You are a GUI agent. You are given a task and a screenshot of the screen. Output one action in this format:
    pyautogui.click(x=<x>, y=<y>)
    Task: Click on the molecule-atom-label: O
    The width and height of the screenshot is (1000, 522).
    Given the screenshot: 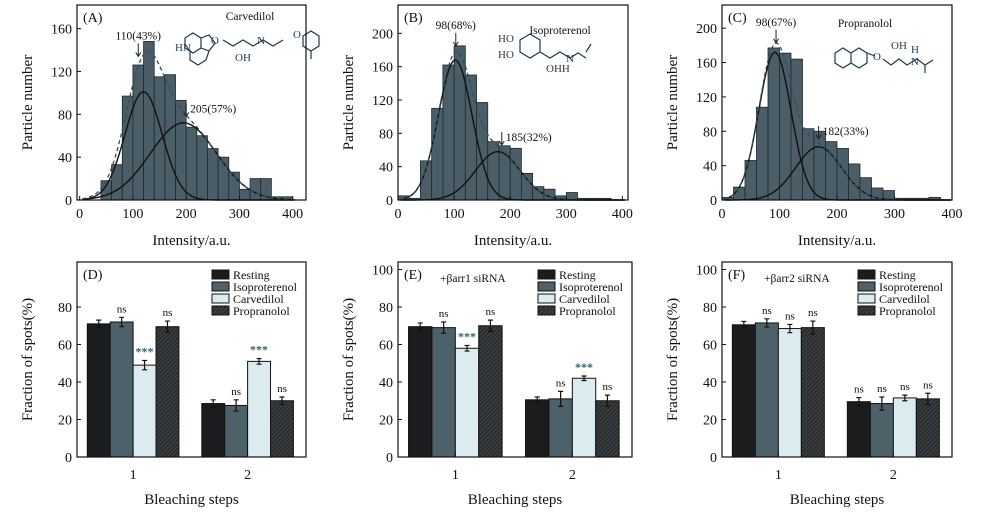 What is the action you would take?
    pyautogui.click(x=877, y=57)
    